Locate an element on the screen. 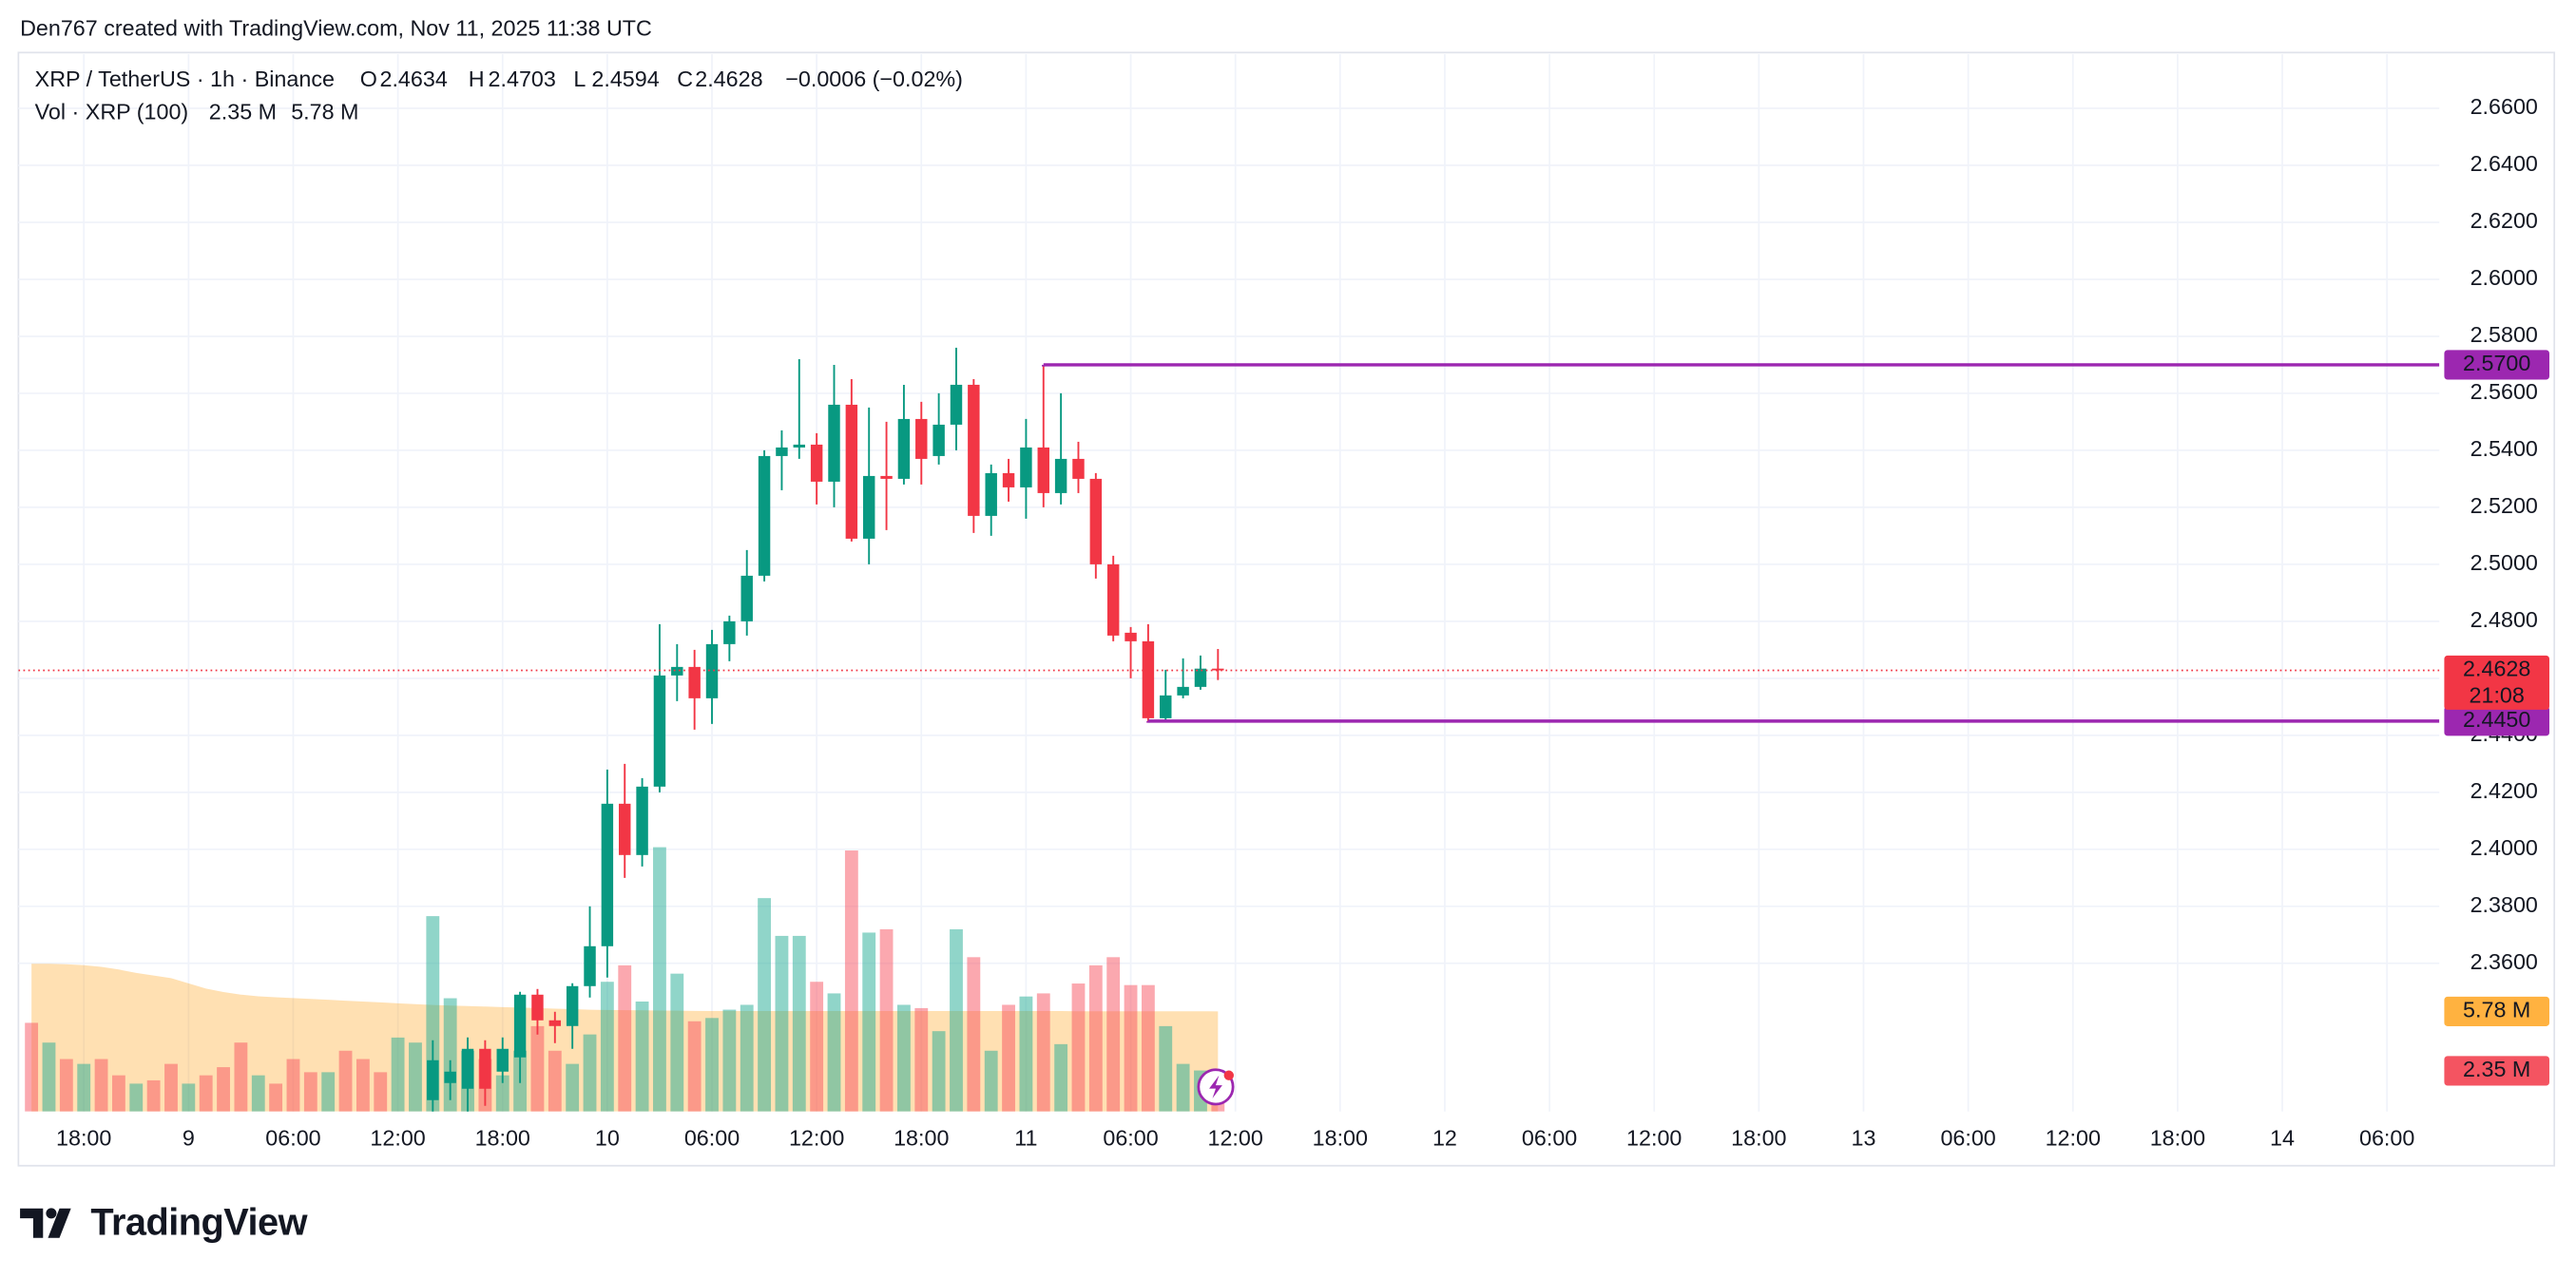 This screenshot has width=2576, height=1279. ohlc-letter: O is located at coordinates (368, 79).